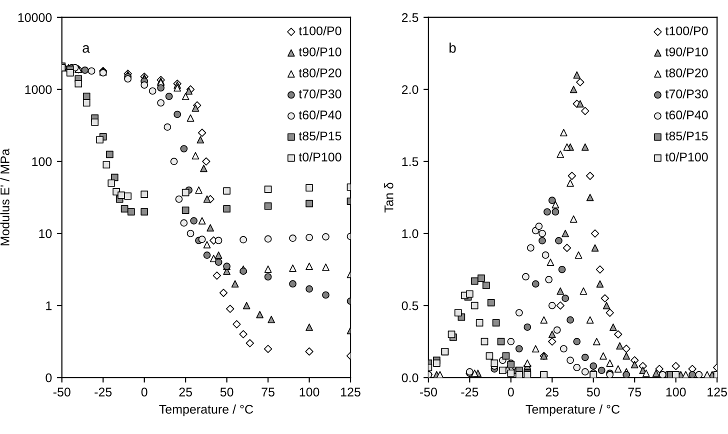  I want to click on y-tick-label: 1000, so click(38, 89).